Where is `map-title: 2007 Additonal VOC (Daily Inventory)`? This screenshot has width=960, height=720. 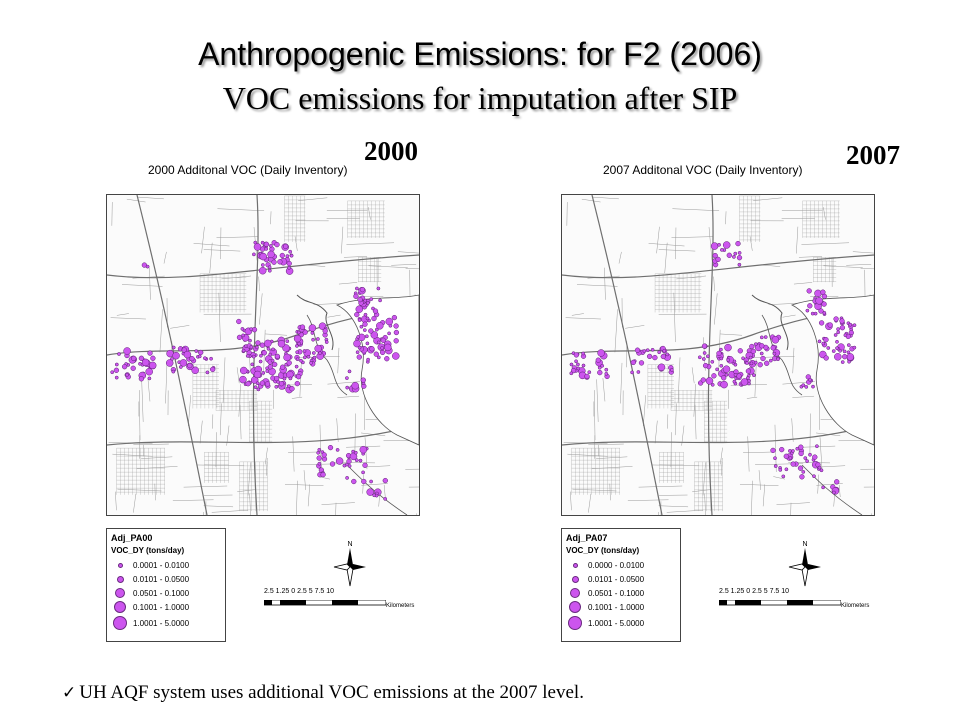 map-title: 2007 Additonal VOC (Daily Inventory) is located at coordinates (703, 170).